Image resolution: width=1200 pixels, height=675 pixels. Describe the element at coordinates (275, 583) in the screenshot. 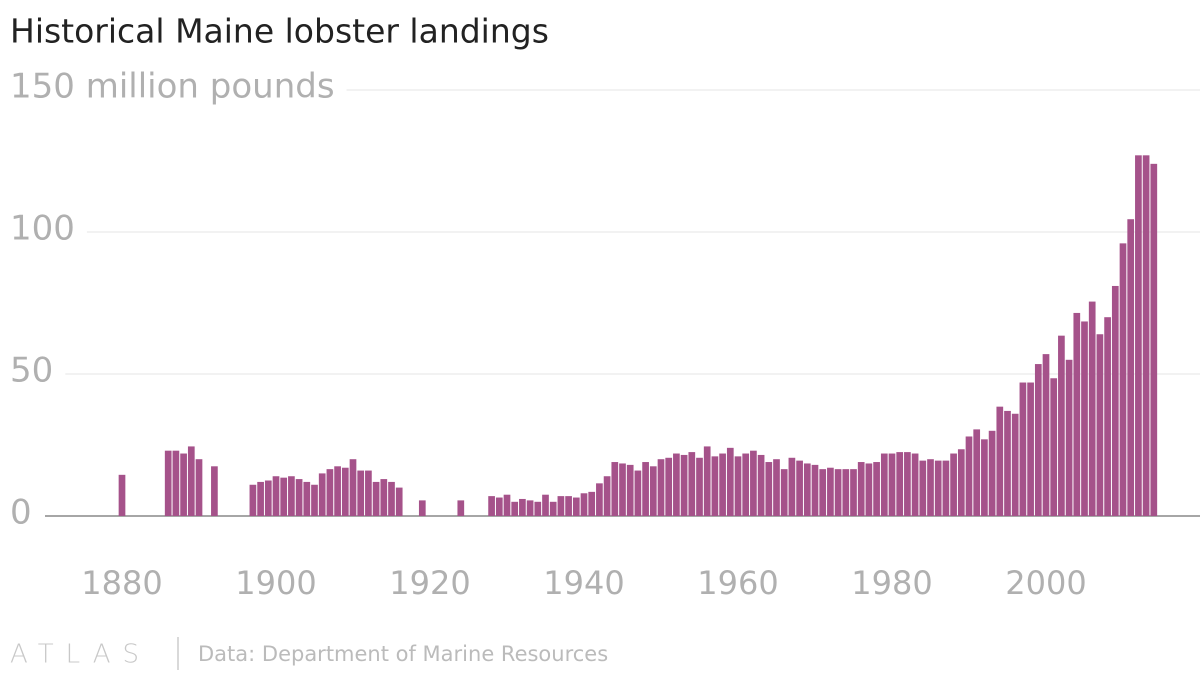

I see `x-tick-label: 1900` at that location.